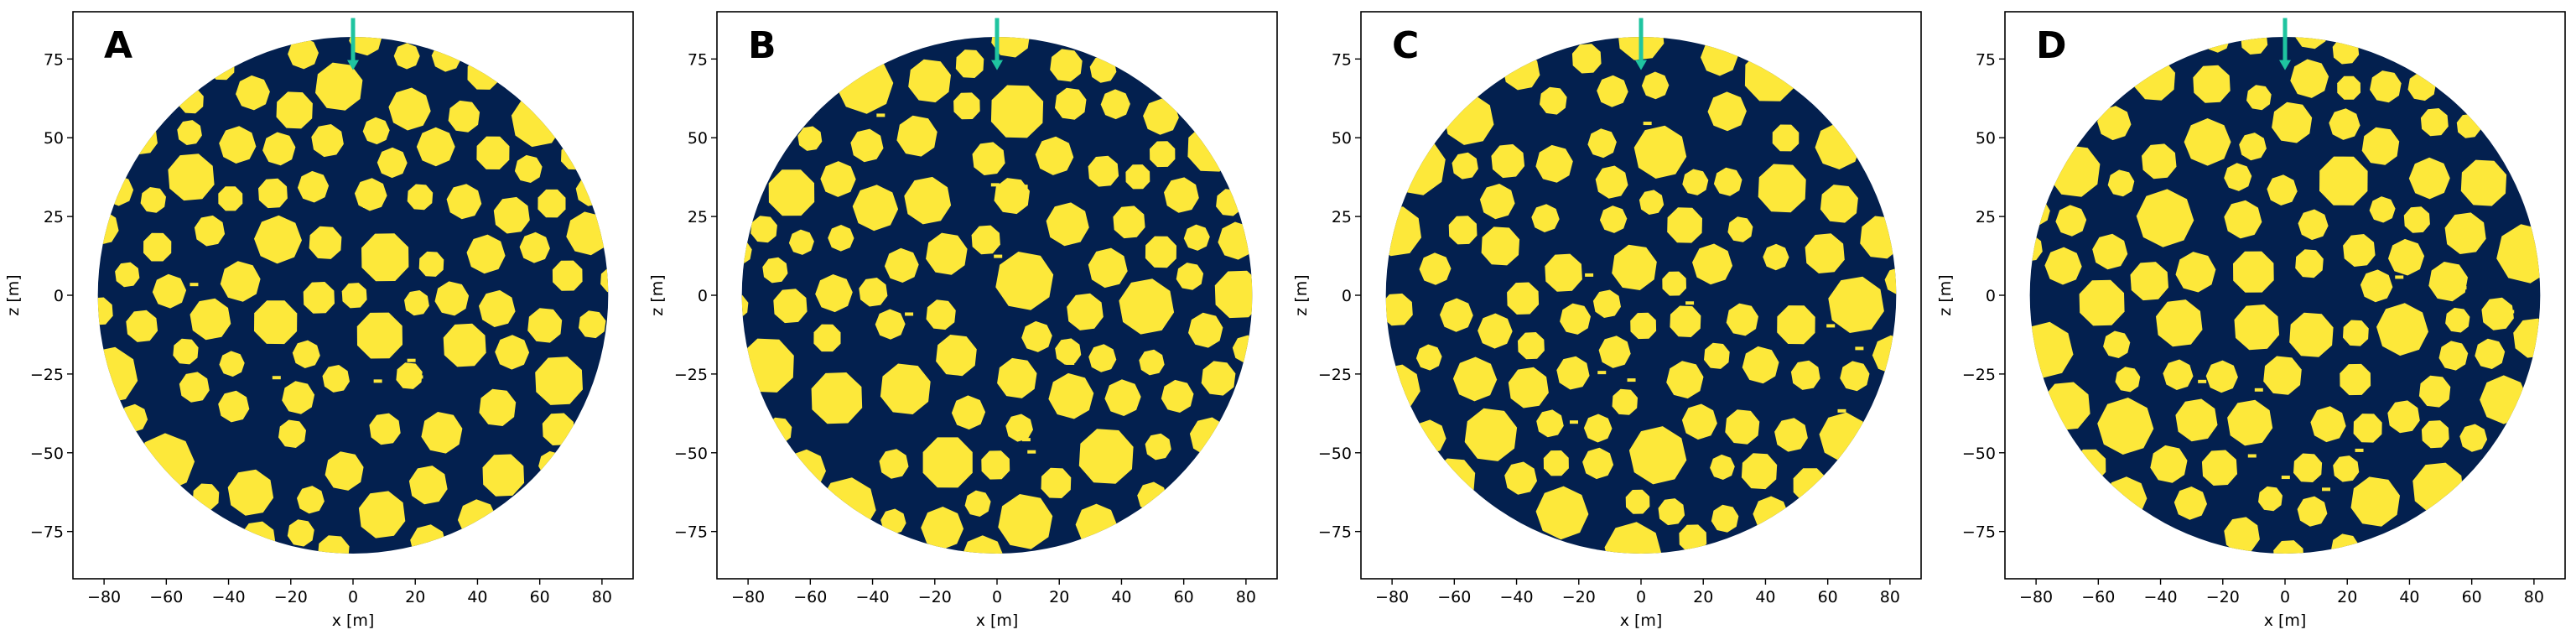 The height and width of the screenshot is (640, 2576). I want to click on x-axis-label: x [m], so click(998, 620).